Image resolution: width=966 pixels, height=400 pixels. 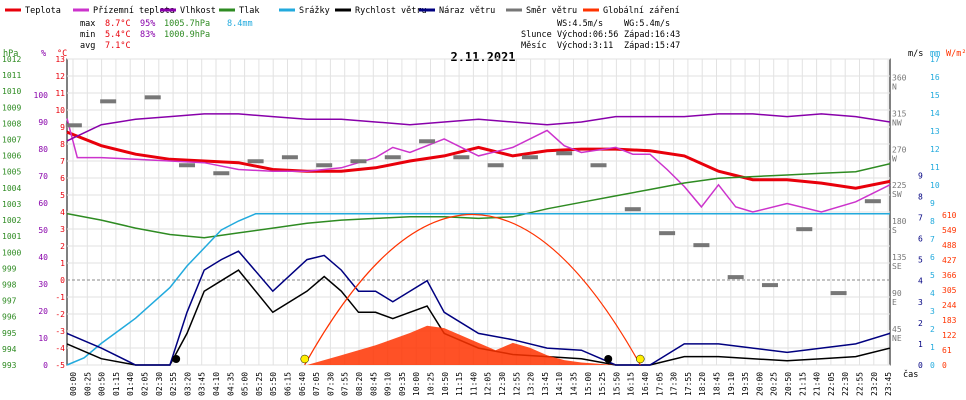 What do you see at coordinates (588, 384) in the screenshot?
I see `x-tick-label: 15:00` at bounding box center [588, 384].